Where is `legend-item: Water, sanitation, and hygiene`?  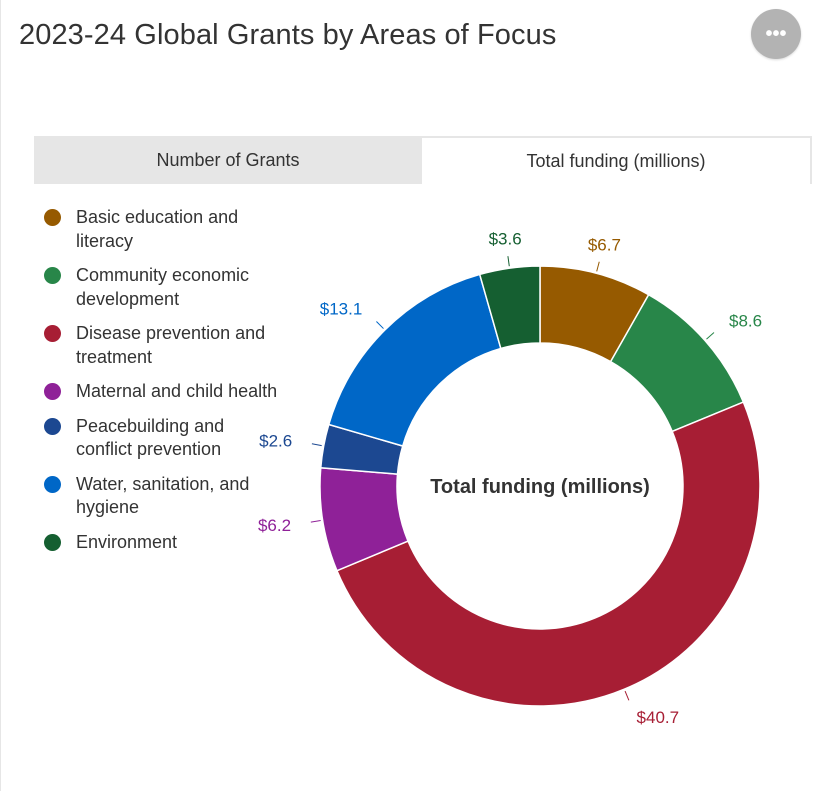 legend-item: Water, sanitation, and hygiene is located at coordinates (164, 496).